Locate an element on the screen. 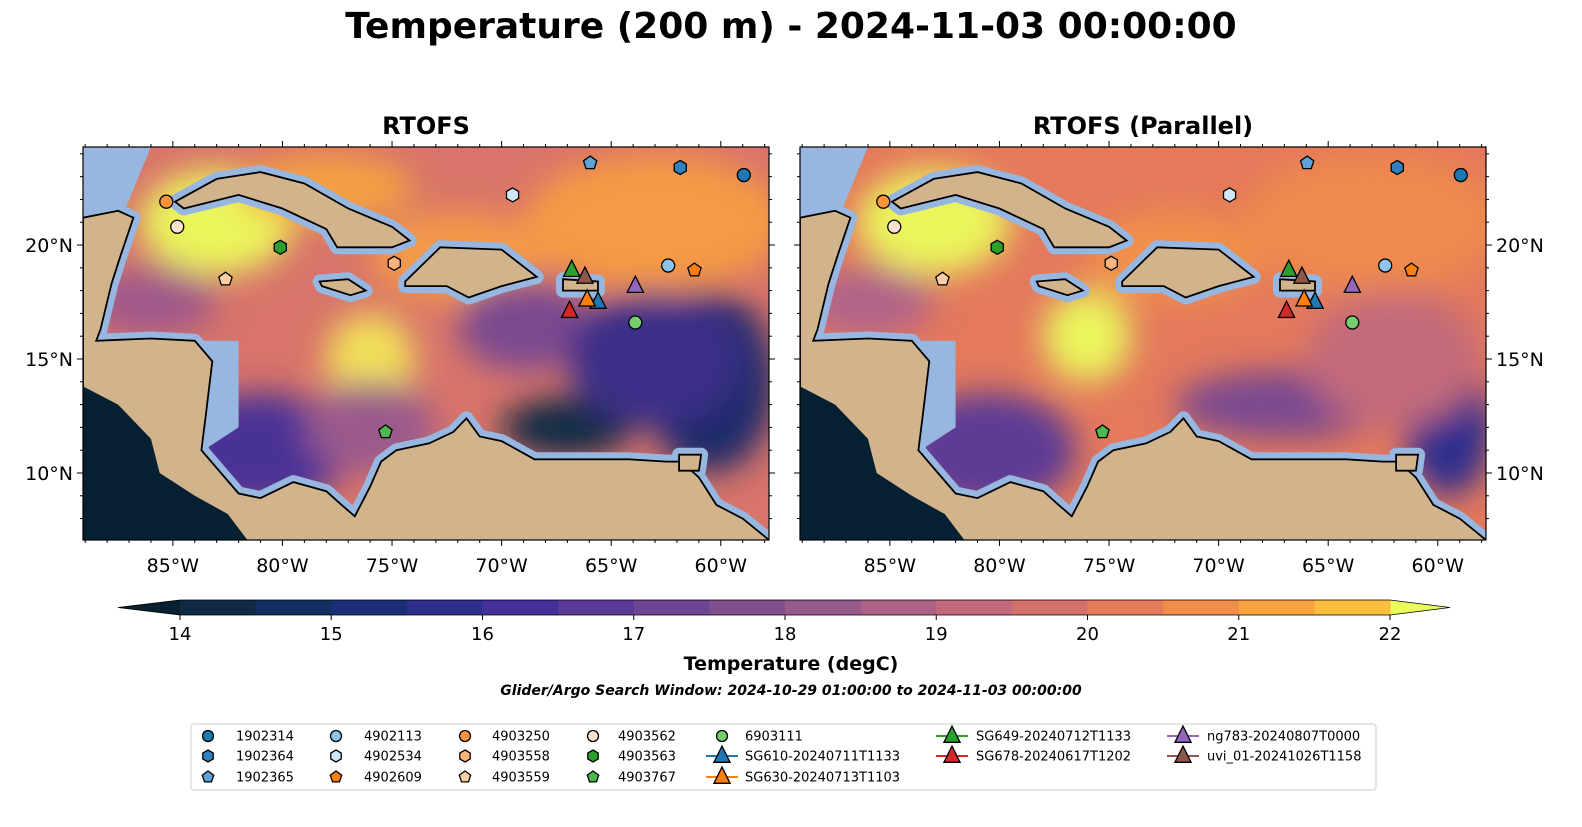 The width and height of the screenshot is (1582, 827). marker-1902364-hexagon is located at coordinates (680, 167).